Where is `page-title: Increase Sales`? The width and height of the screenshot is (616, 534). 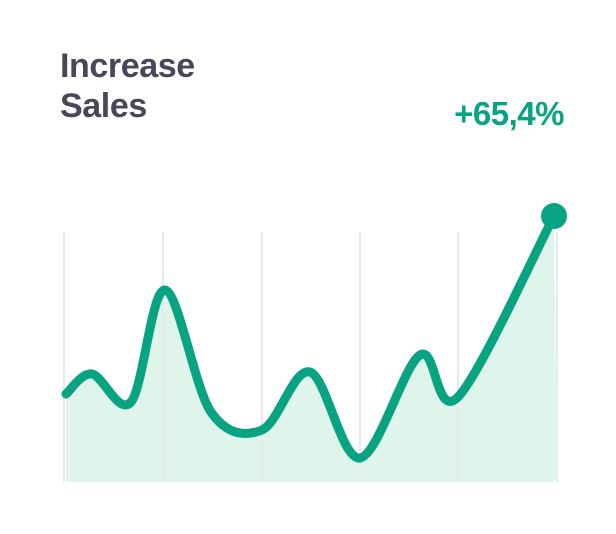 page-title: Increase Sales is located at coordinates (127, 86).